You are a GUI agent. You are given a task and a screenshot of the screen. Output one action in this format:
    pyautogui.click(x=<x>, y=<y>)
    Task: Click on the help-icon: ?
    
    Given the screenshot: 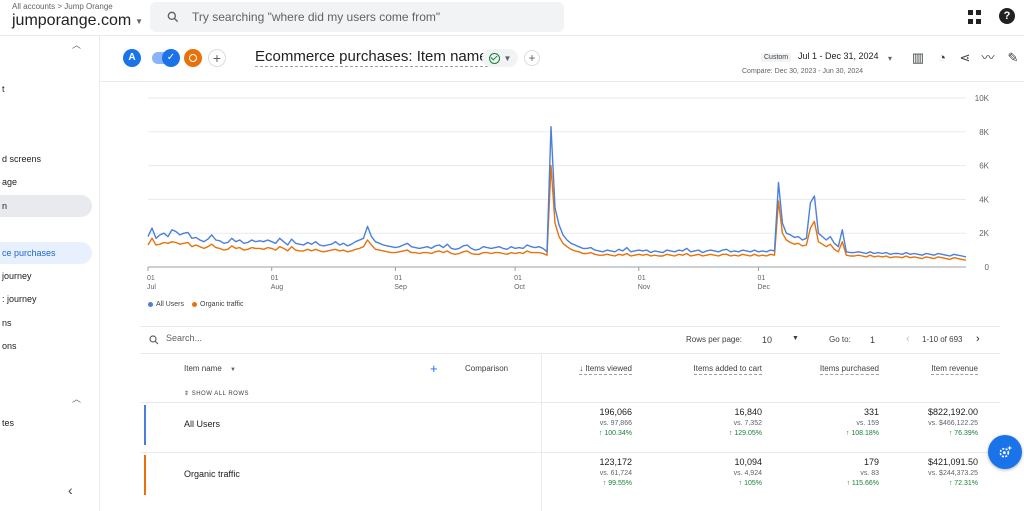 What is the action you would take?
    pyautogui.click(x=1007, y=16)
    